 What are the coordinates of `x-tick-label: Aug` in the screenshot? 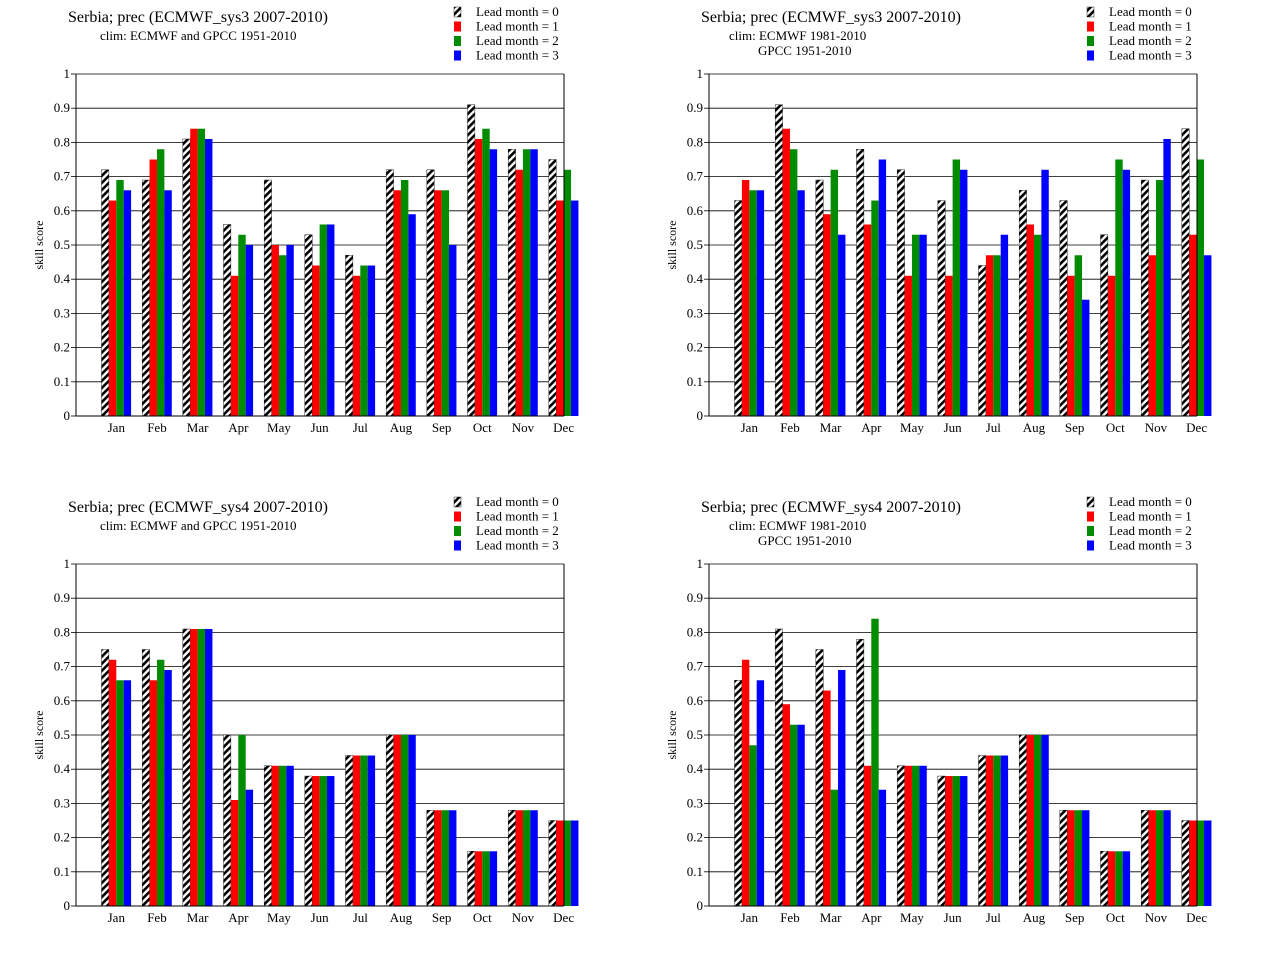 It's located at (401, 917).